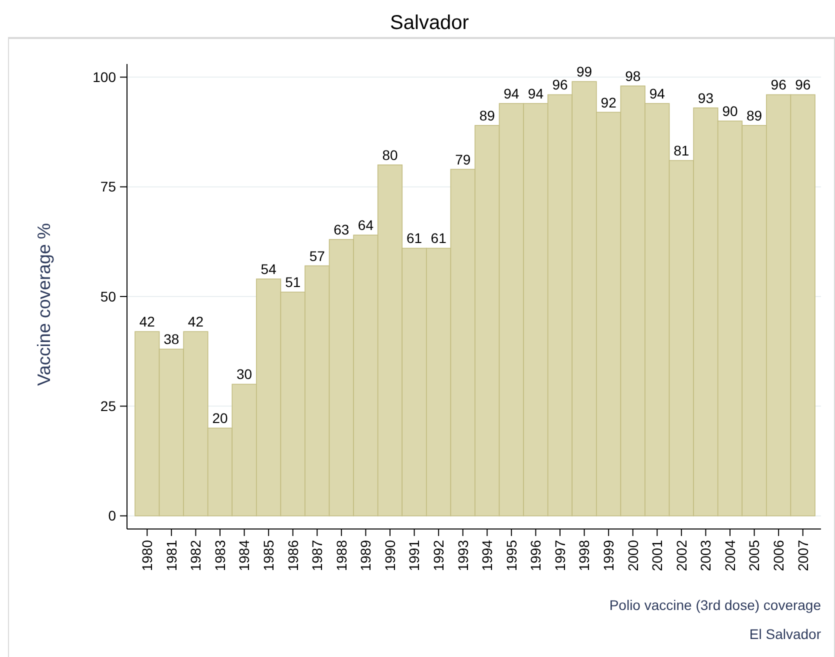 The width and height of the screenshot is (835, 657). Describe the element at coordinates (112, 516) in the screenshot. I see `y-tick-label: 0` at that location.